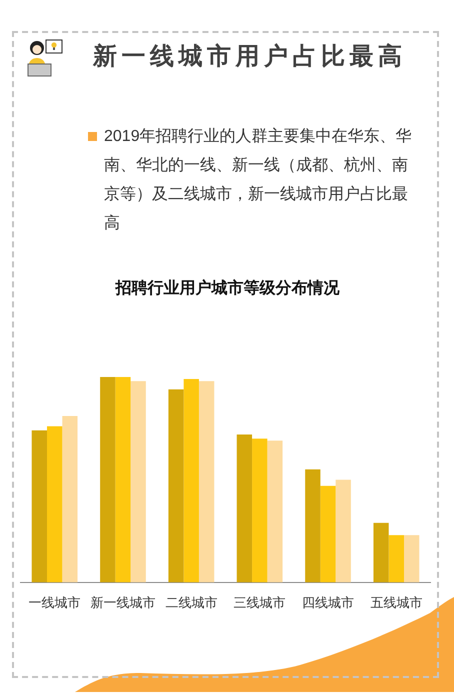 The image size is (454, 699). What do you see at coordinates (260, 602) in the screenshot?
I see `x-tick-label: 三线城市` at bounding box center [260, 602].